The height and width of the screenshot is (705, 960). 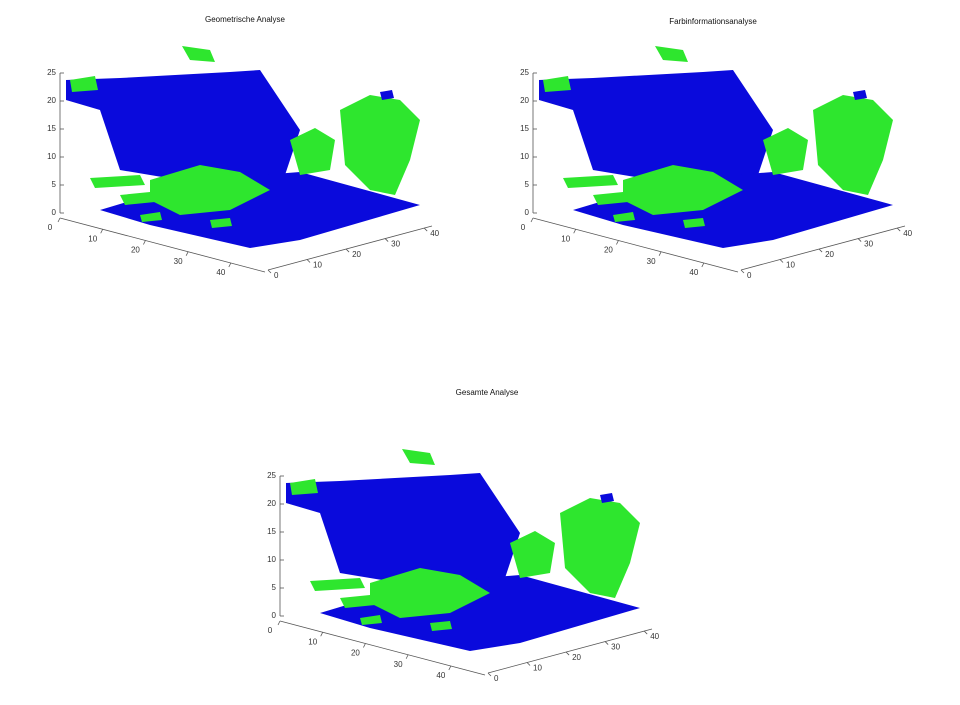 I want to click on chart-title: Geometrische Analyse, so click(x=245, y=19).